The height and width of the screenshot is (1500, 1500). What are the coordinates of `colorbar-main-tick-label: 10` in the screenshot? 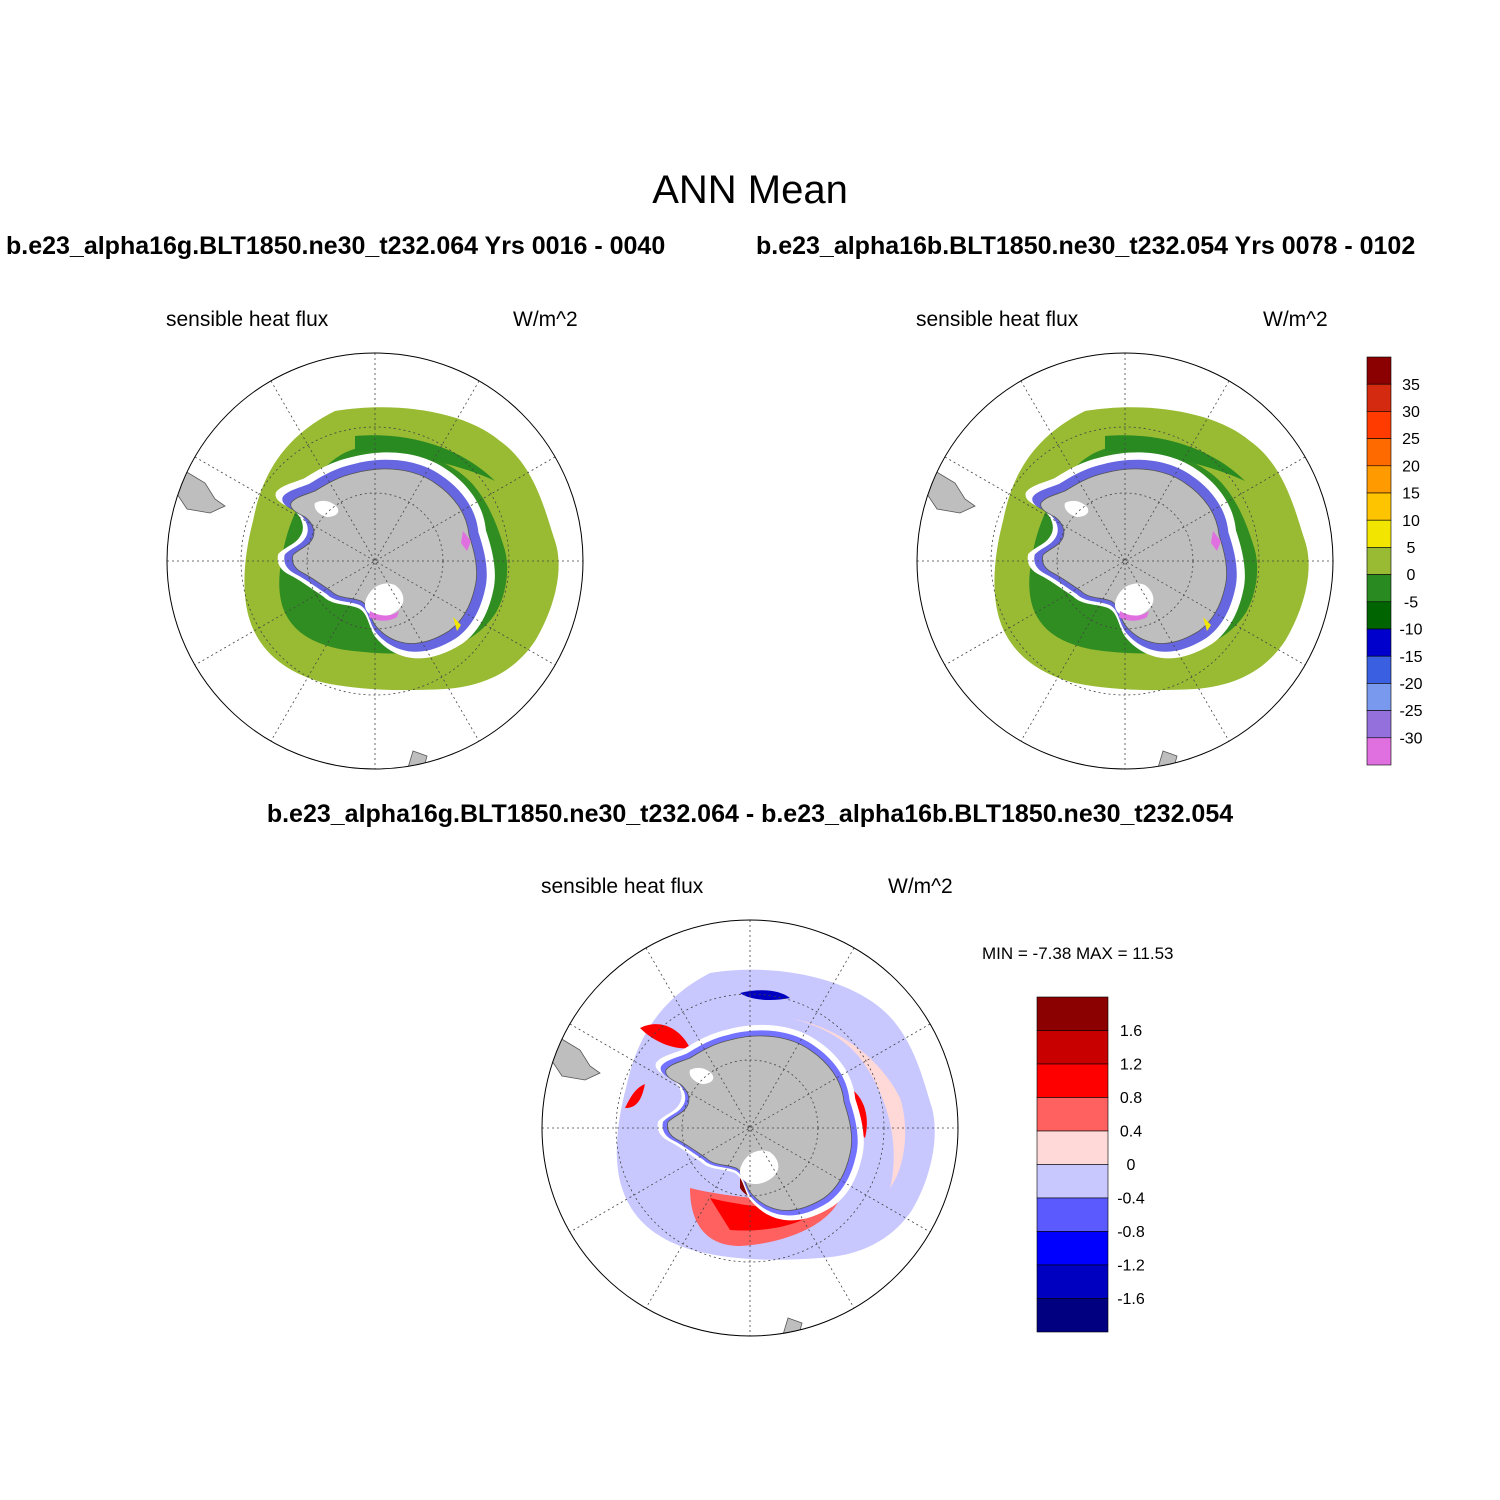 It's located at (1411, 521).